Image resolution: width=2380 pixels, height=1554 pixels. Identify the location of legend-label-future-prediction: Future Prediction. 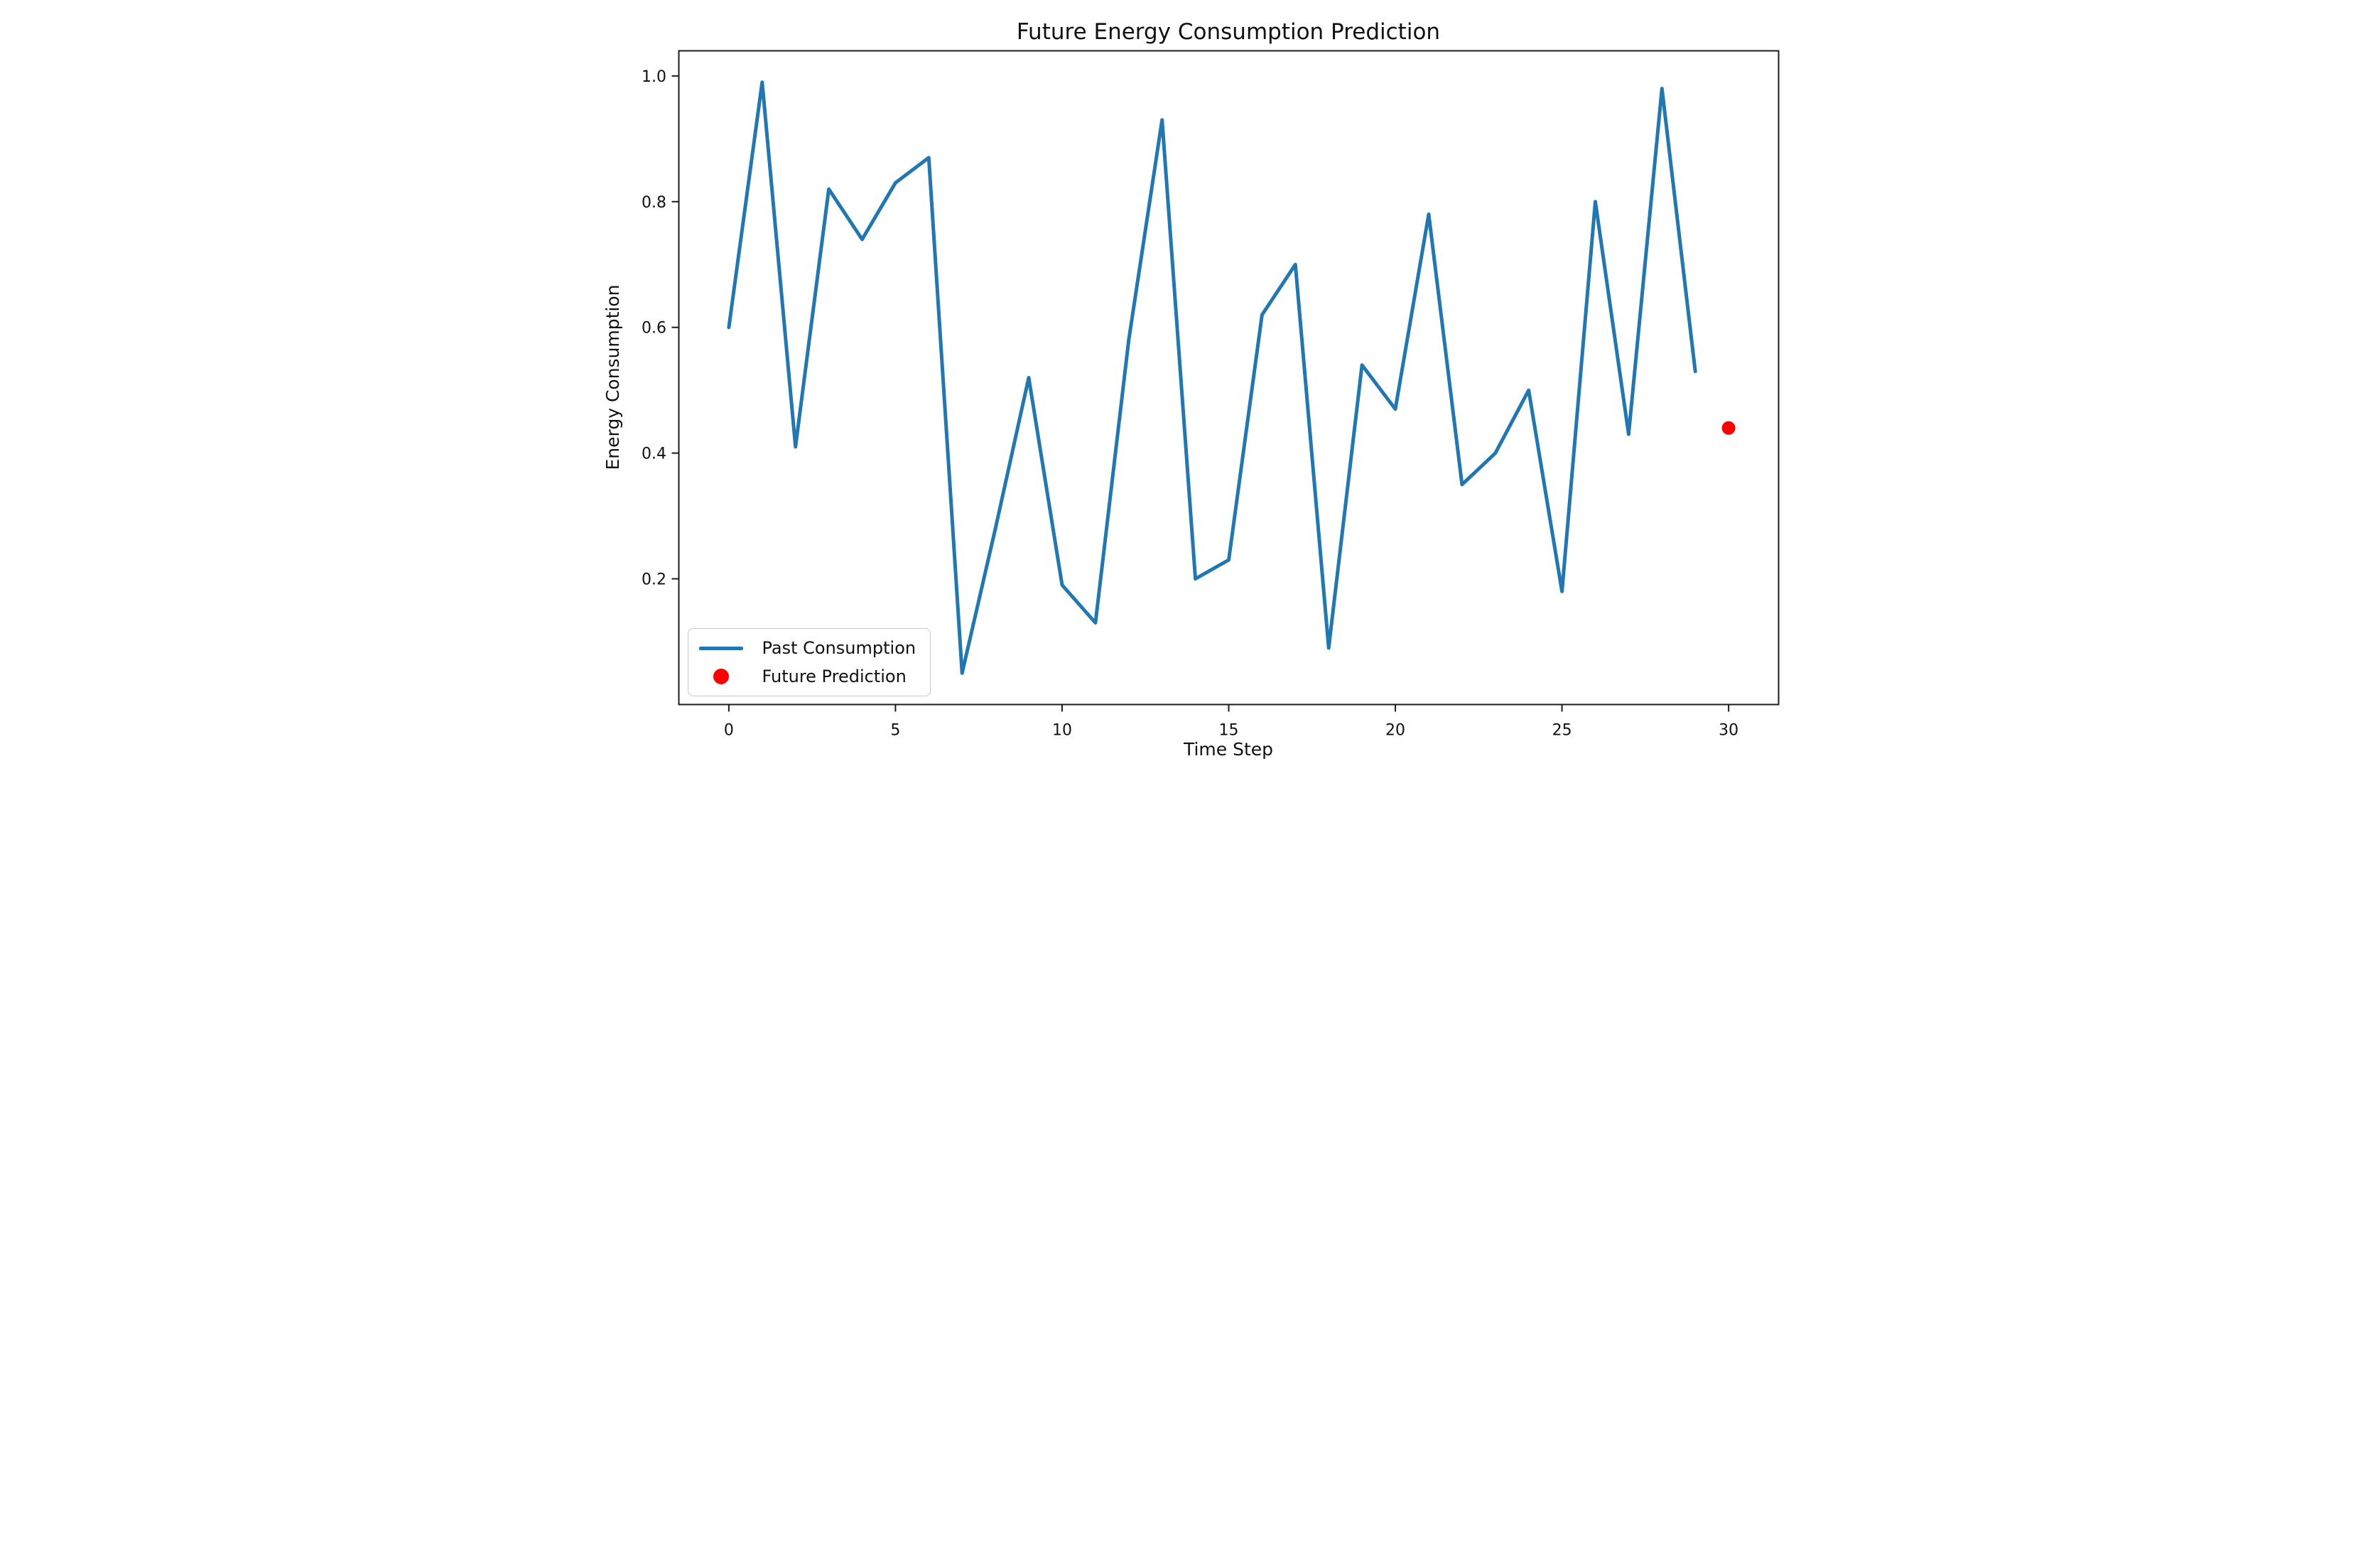
(835, 676).